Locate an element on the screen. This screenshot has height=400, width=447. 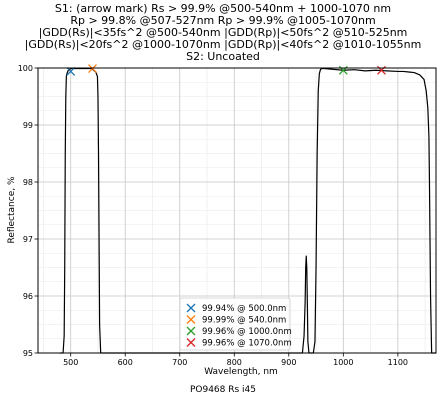
y-tick-label: 97 is located at coordinates (28, 239).